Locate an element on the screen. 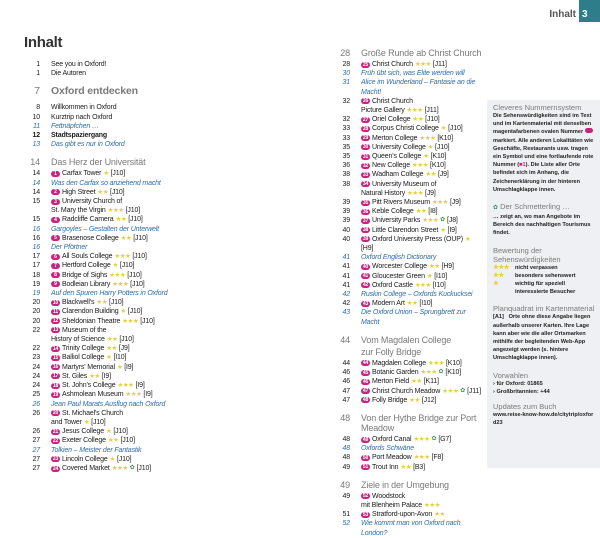  updates-url: www.reise-know-how.de/citytrip/oxford23 is located at coordinates (543, 419).